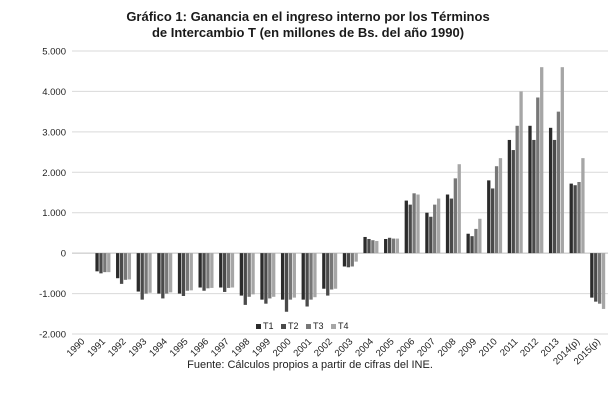 The height and width of the screenshot is (407, 616). I want to click on bar-T4-1994, so click(170, 273).